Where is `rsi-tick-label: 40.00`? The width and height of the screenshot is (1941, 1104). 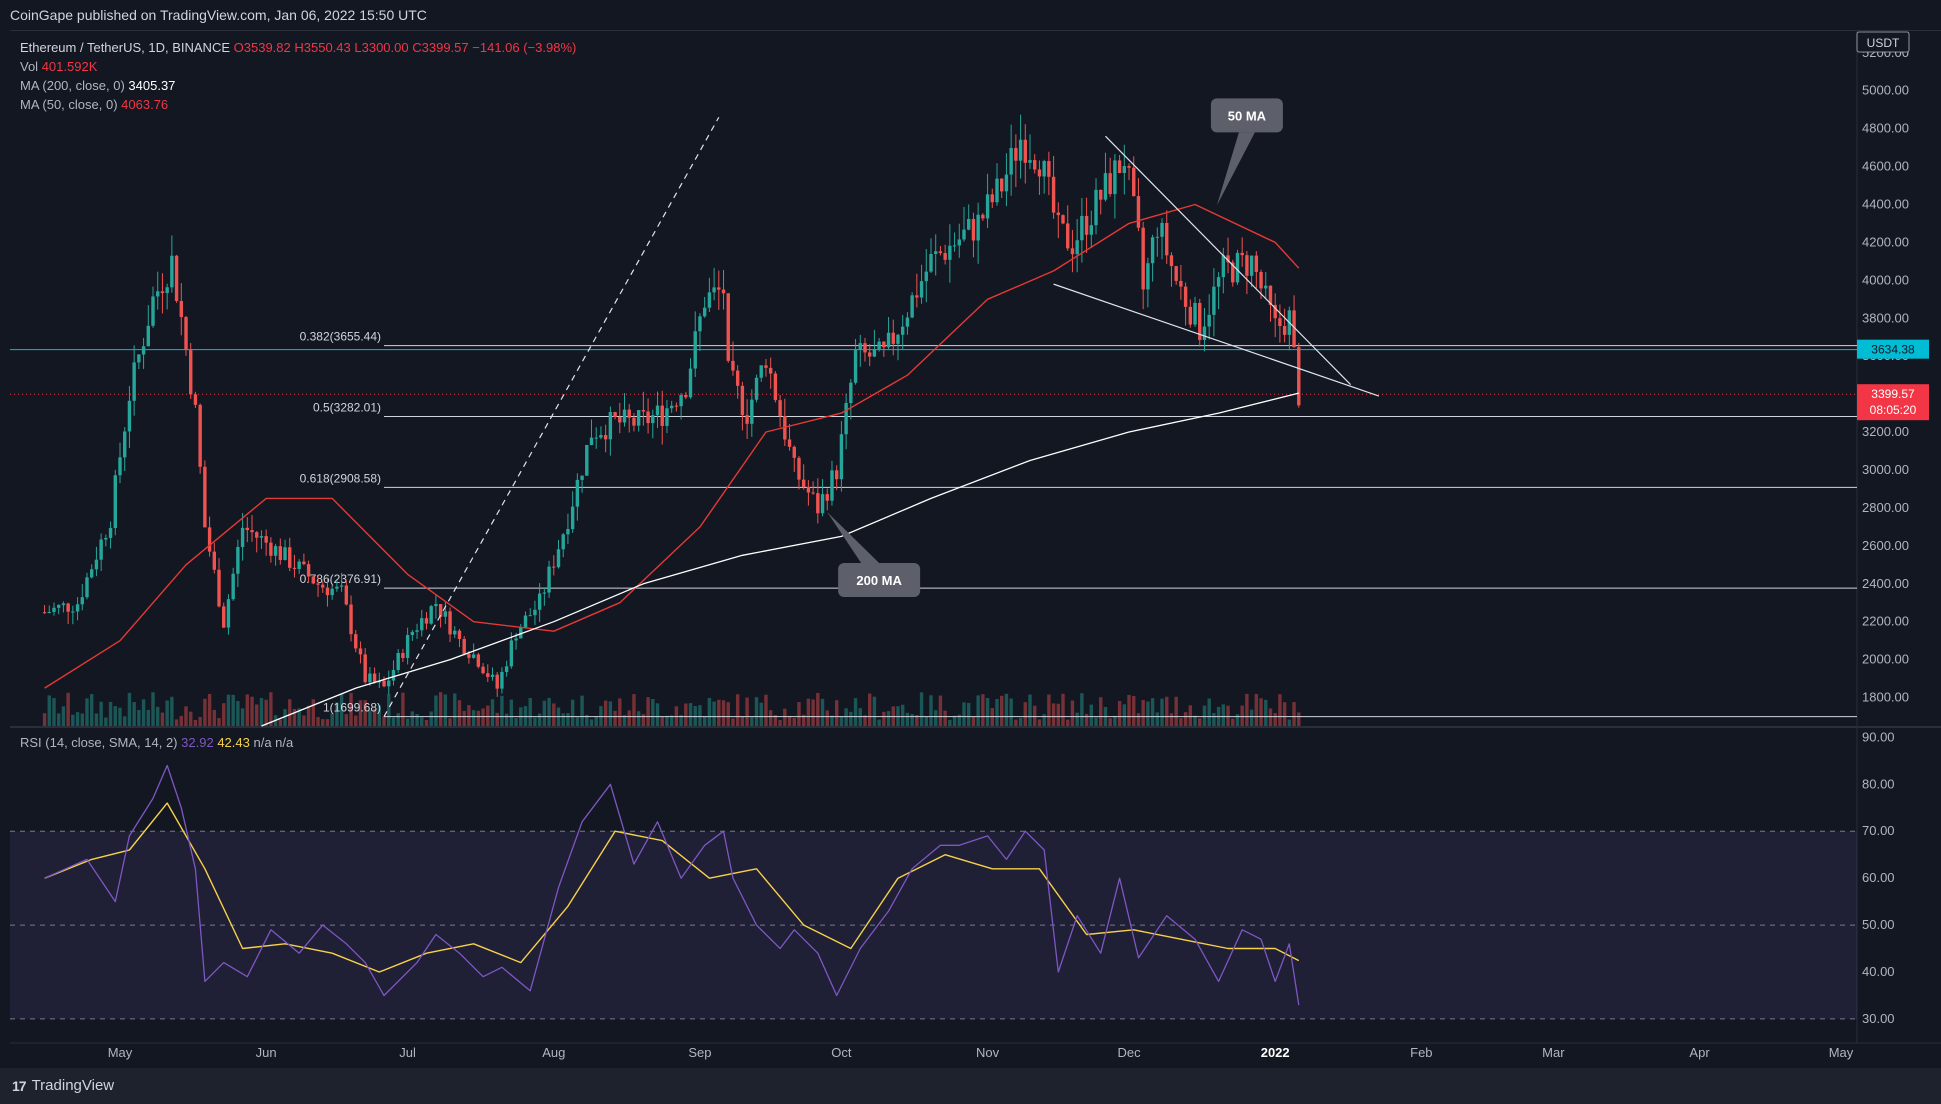
rsi-tick-label: 40.00 is located at coordinates (1878, 971).